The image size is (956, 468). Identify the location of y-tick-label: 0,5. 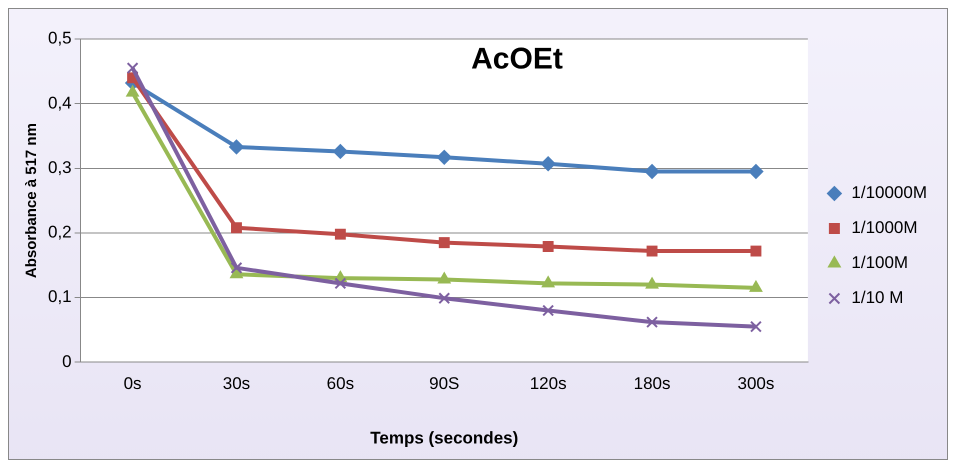
(60, 38).